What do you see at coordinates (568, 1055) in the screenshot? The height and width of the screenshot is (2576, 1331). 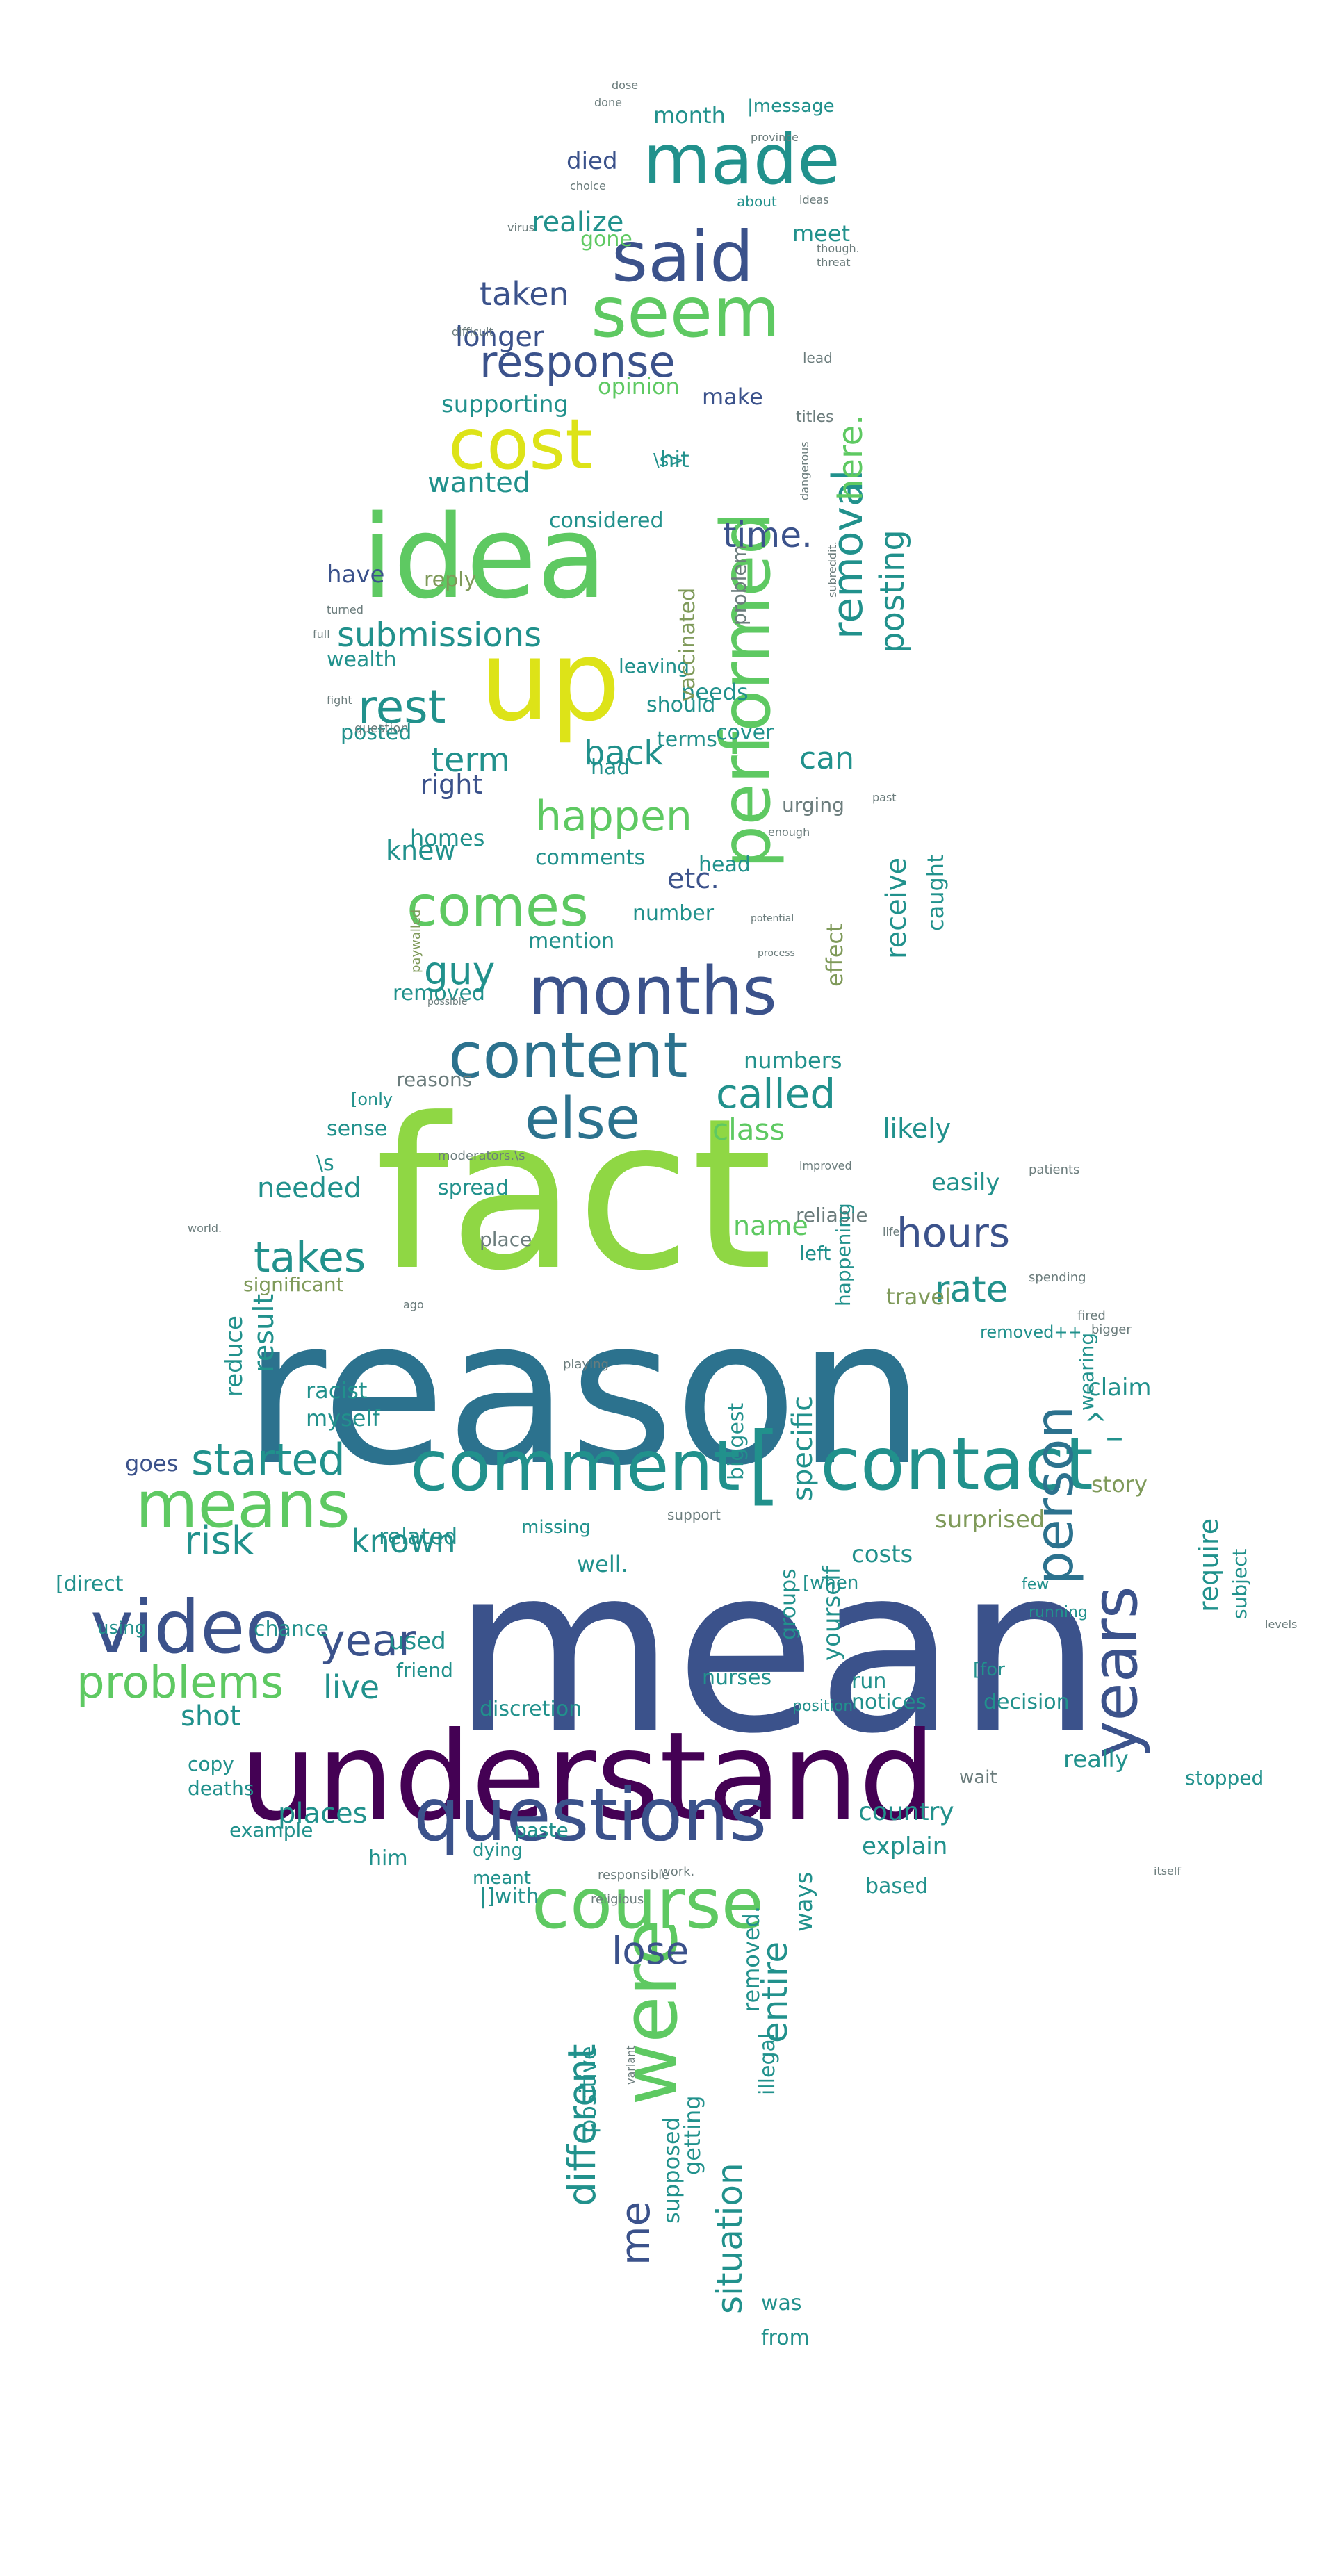 I see `word-content: content` at bounding box center [568, 1055].